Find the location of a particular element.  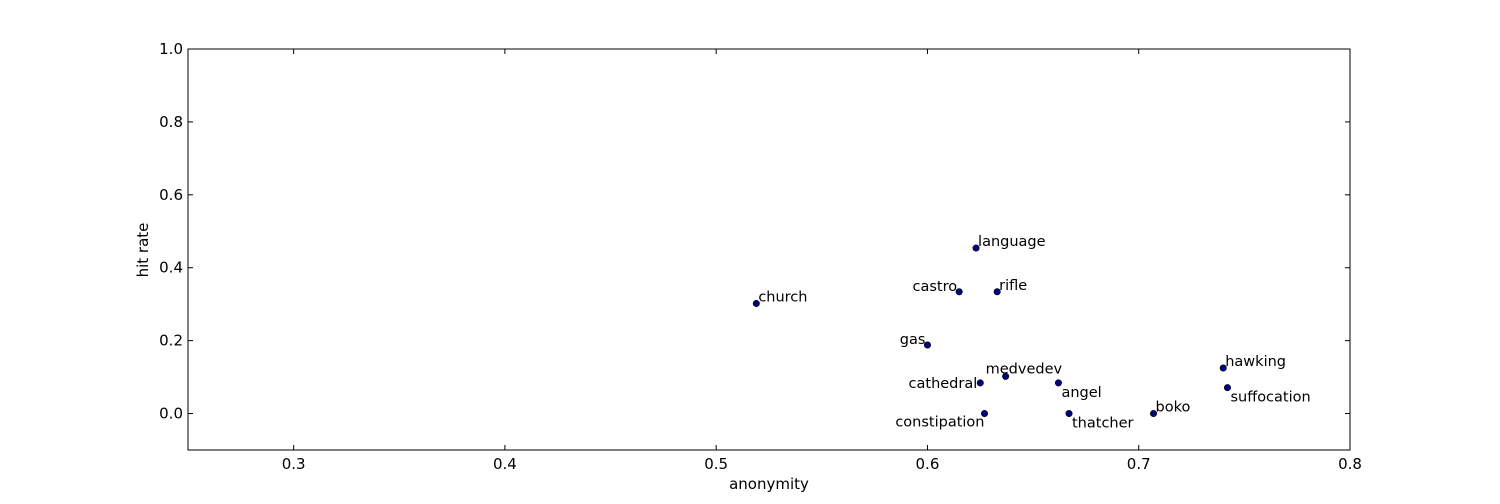

data-point-hawking is located at coordinates (1223, 368).